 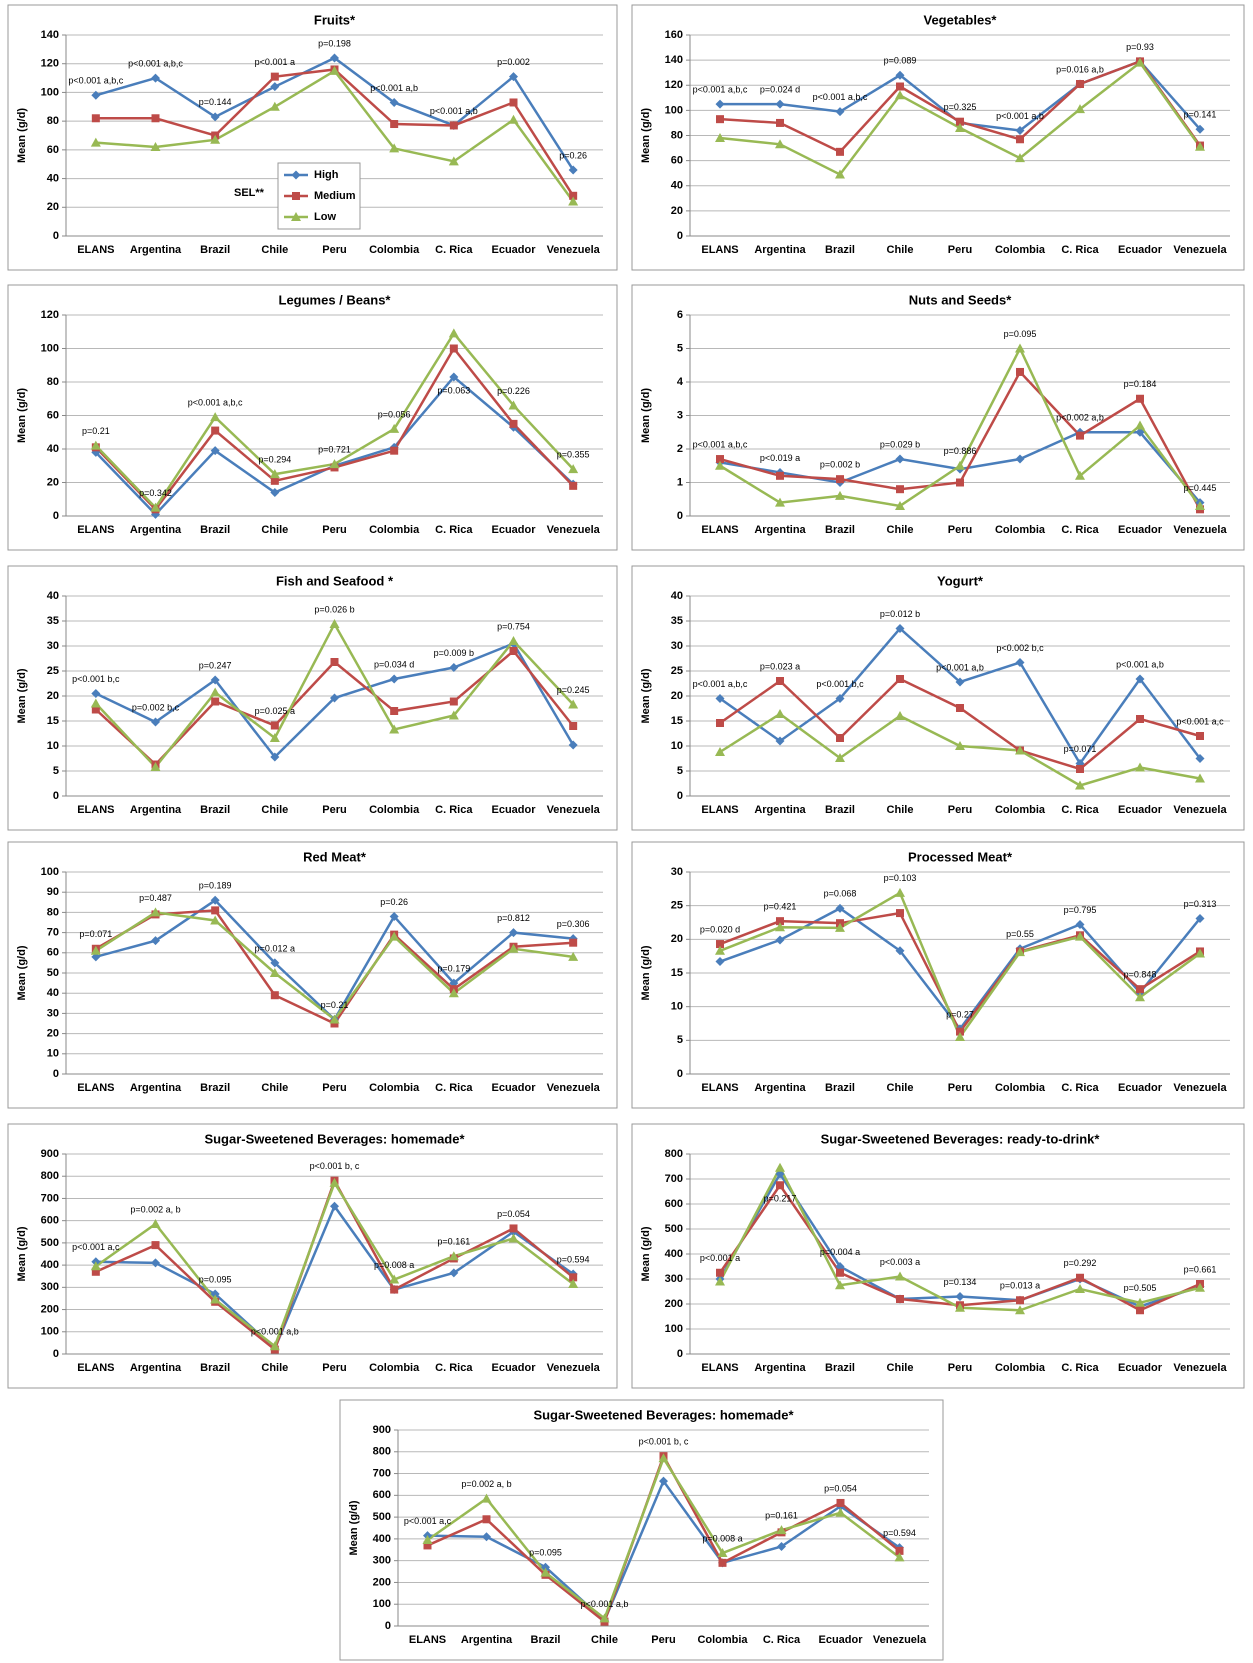 I want to click on y-tick-label: 25, so click(x=677, y=671).